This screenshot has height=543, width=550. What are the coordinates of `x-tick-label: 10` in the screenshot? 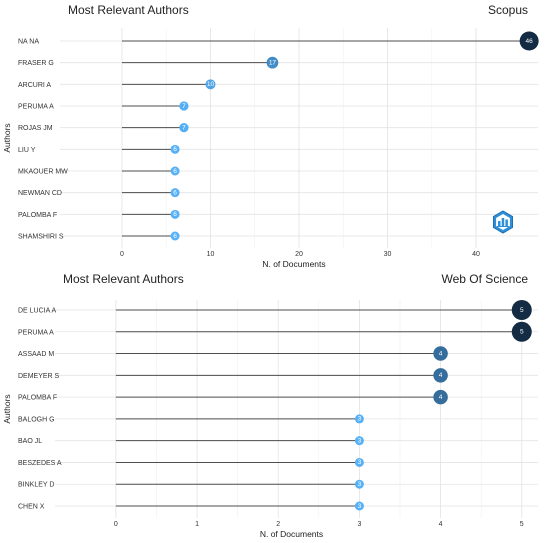 It's located at (211, 254).